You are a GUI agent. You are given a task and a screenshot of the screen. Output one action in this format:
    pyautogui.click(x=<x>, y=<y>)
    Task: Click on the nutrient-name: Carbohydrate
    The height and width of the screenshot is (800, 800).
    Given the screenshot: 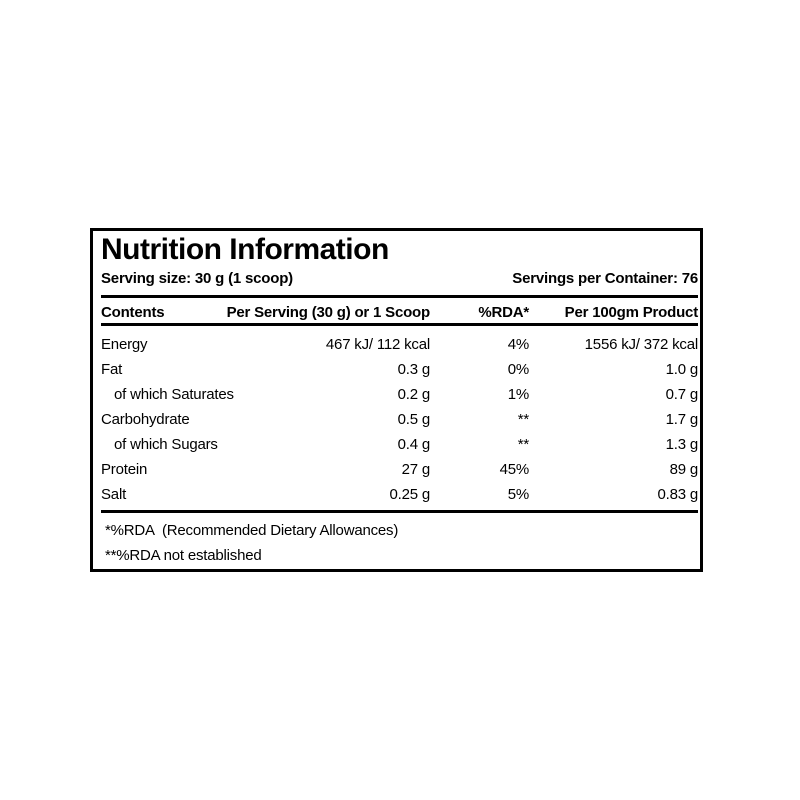 What is the action you would take?
    pyautogui.click(x=145, y=419)
    